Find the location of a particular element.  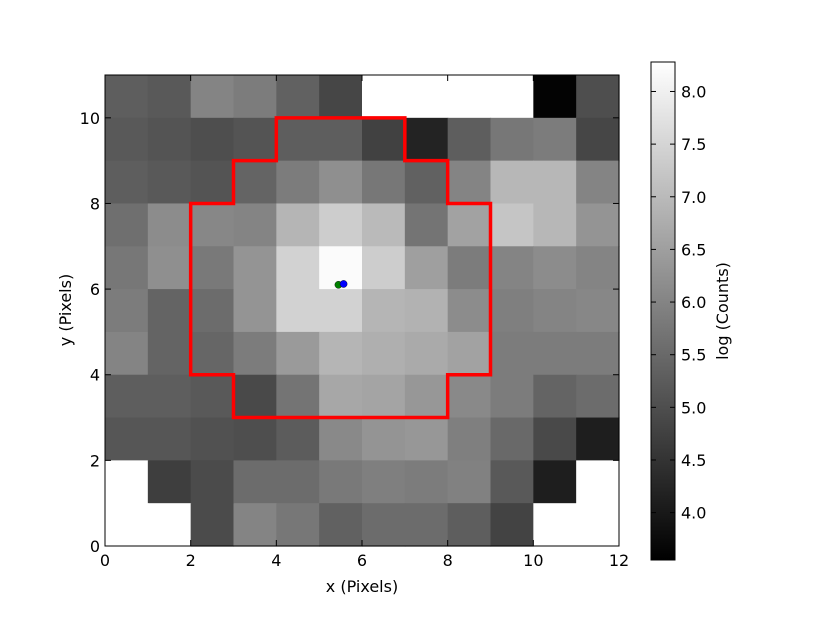

y-tick-label: 2 is located at coordinates (95, 460).